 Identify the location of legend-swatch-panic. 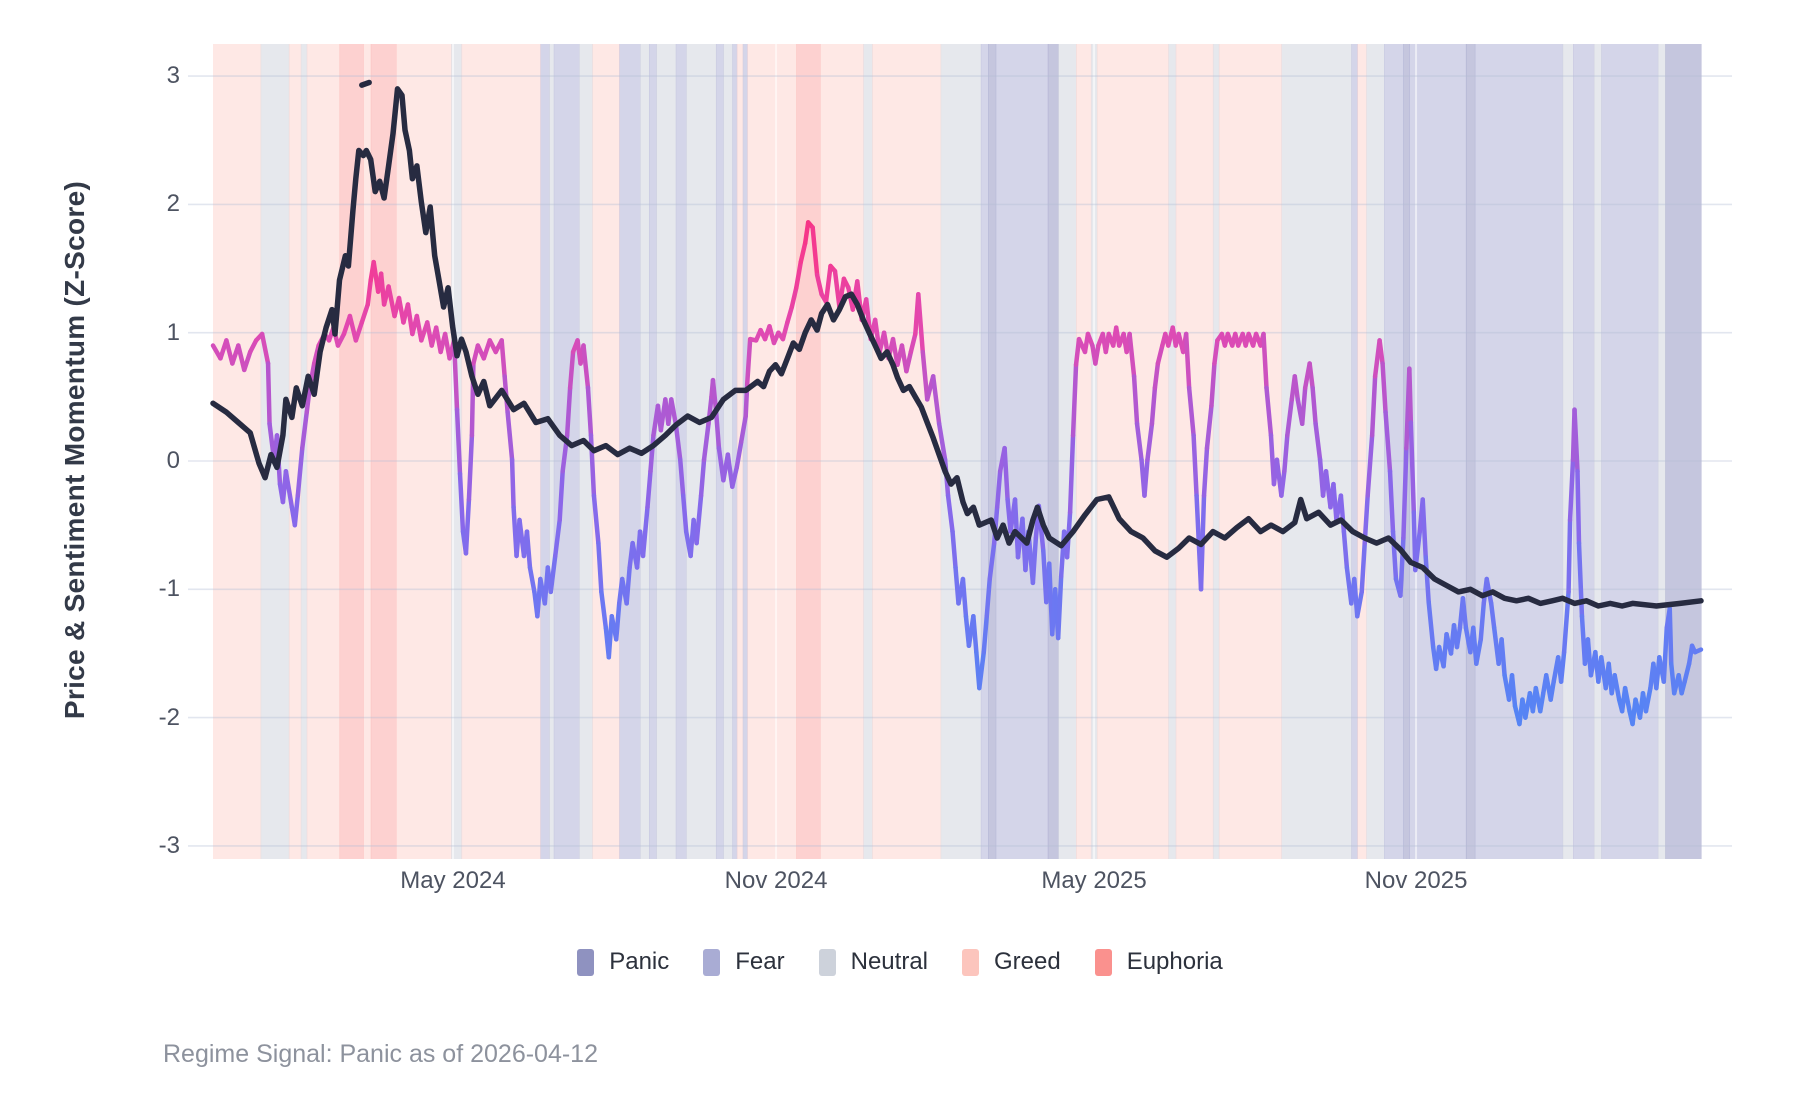
(586, 962).